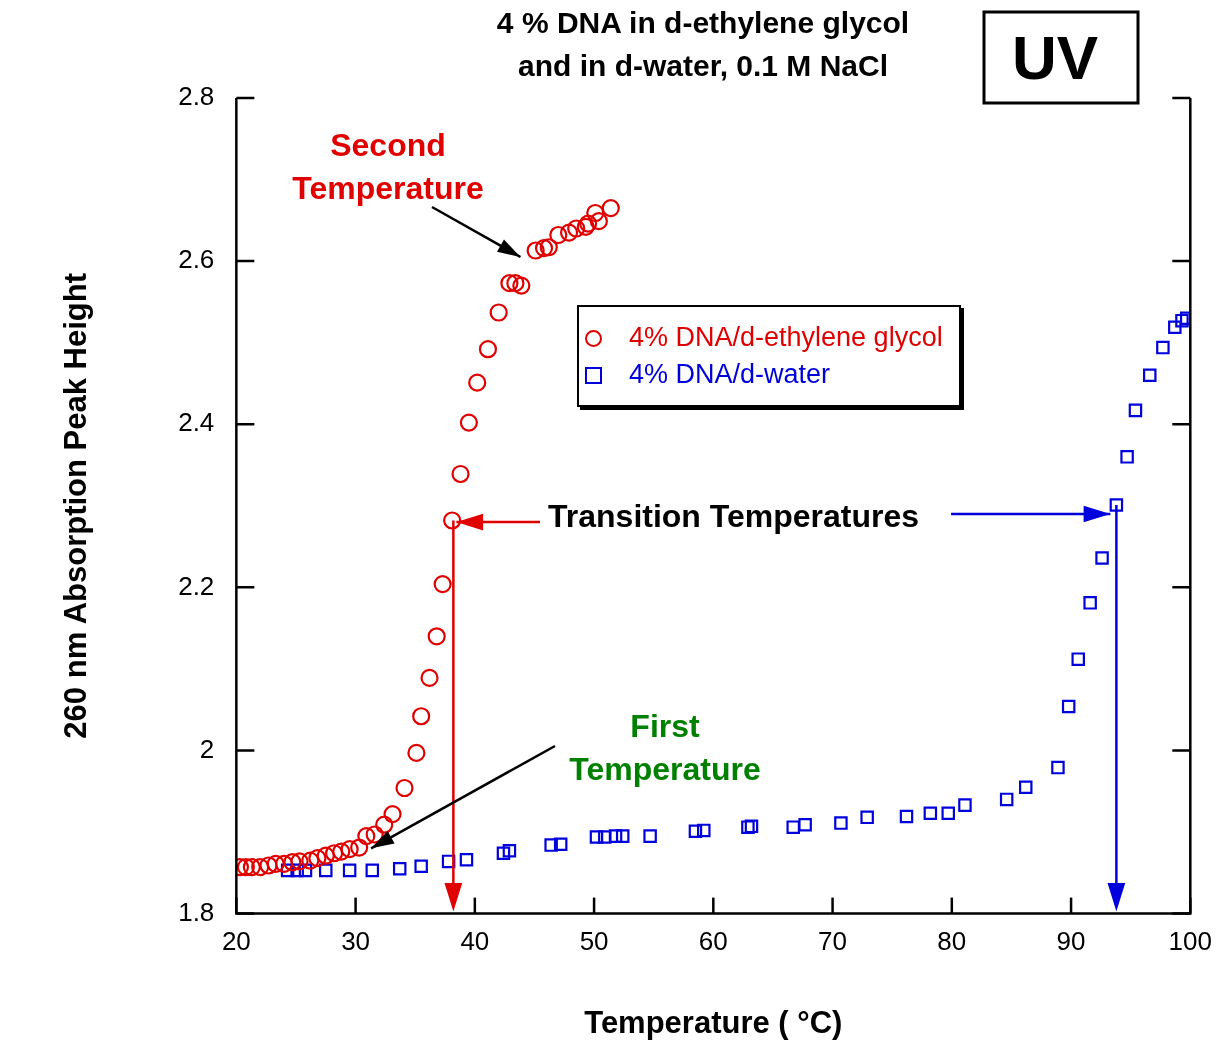 Image resolution: width=1226 pixels, height=1055 pixels. What do you see at coordinates (594, 941) in the screenshot?
I see `x-tick-label: 50` at bounding box center [594, 941].